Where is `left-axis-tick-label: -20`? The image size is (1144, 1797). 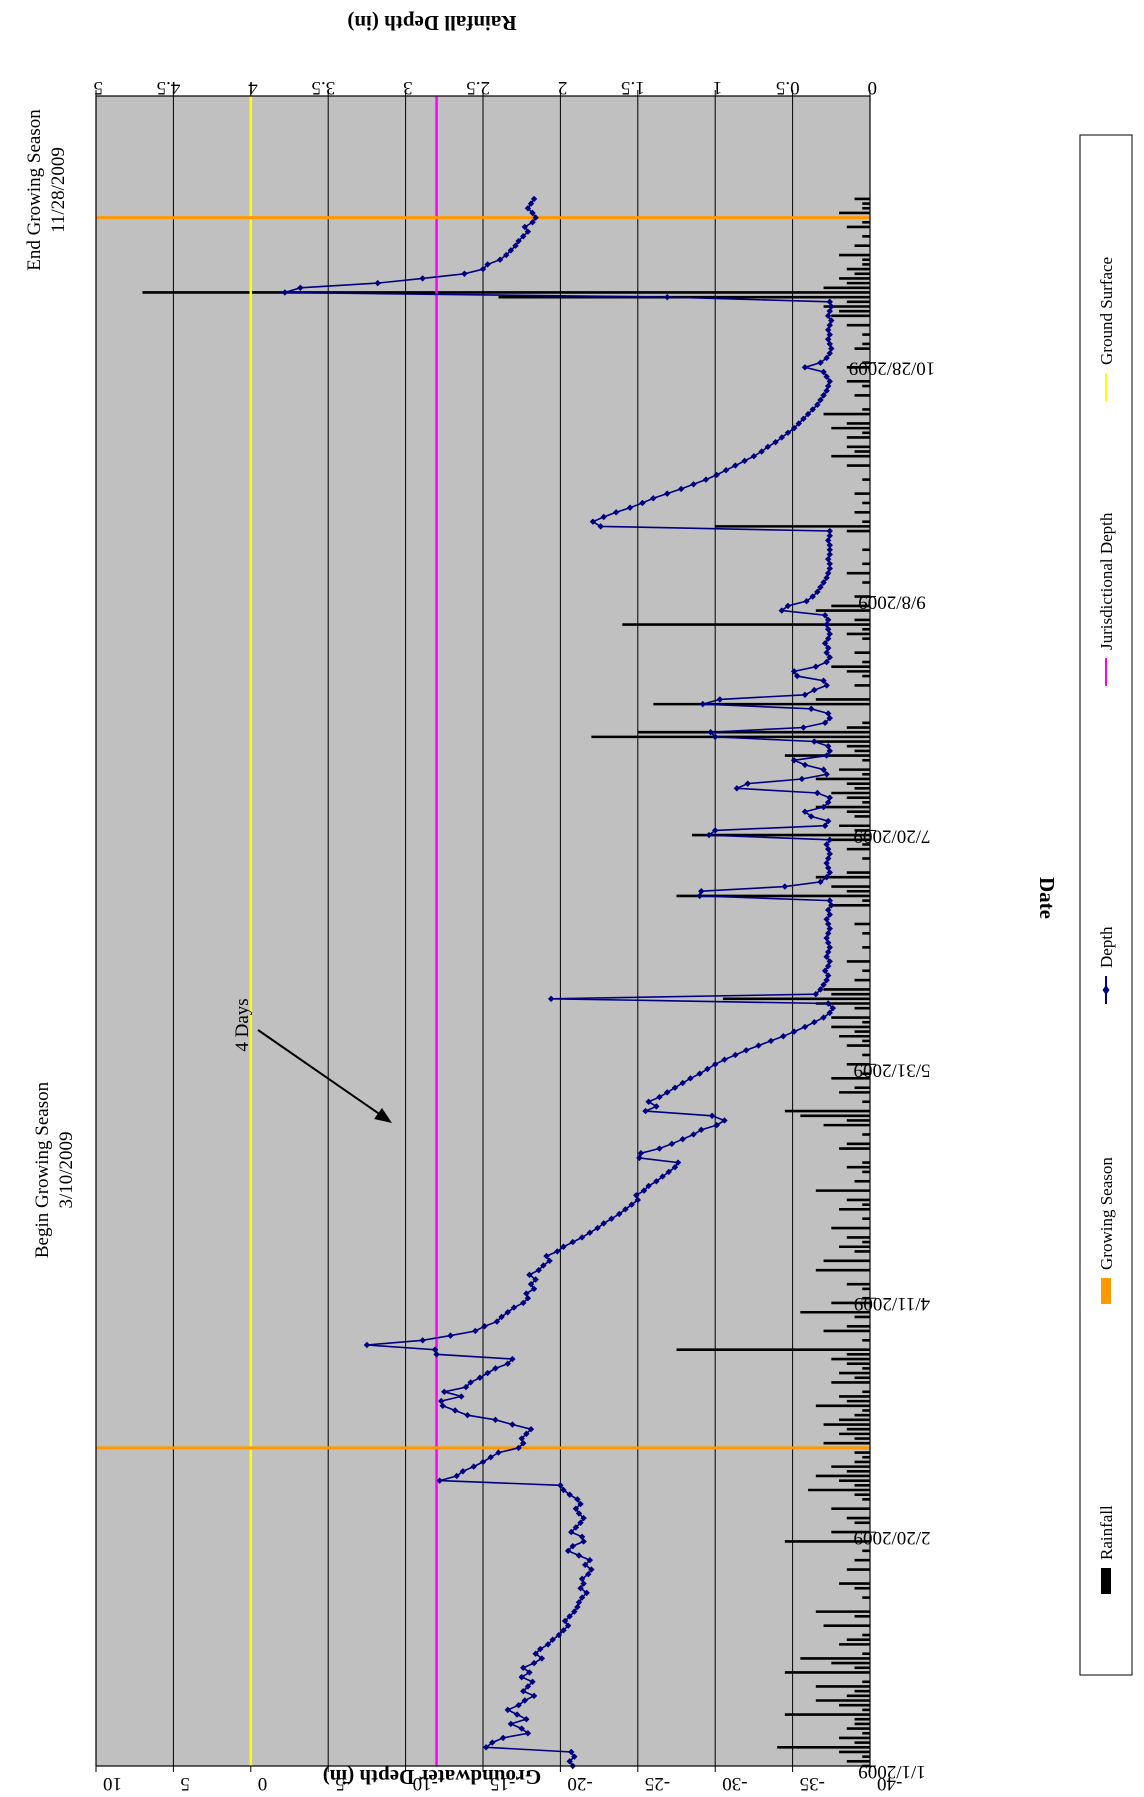
left-axis-tick-label: -20 is located at coordinates (579, 1783).